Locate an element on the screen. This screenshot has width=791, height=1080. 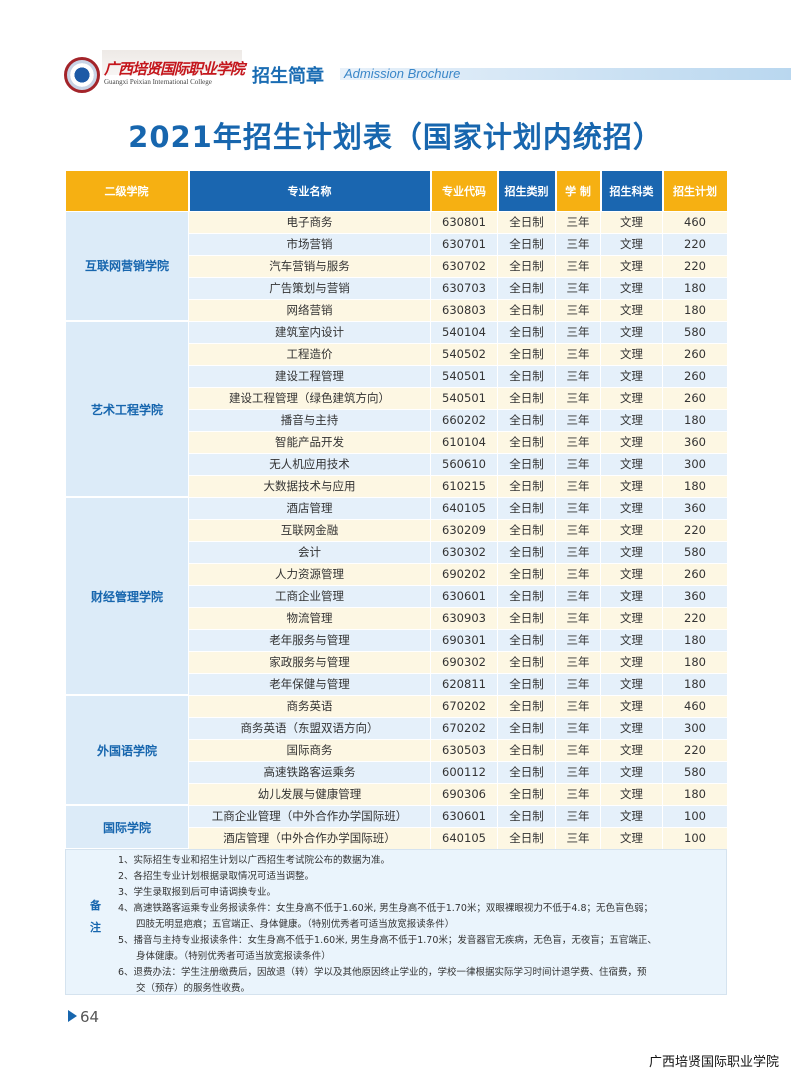
major-code: 630601 is located at coordinates (464, 816).